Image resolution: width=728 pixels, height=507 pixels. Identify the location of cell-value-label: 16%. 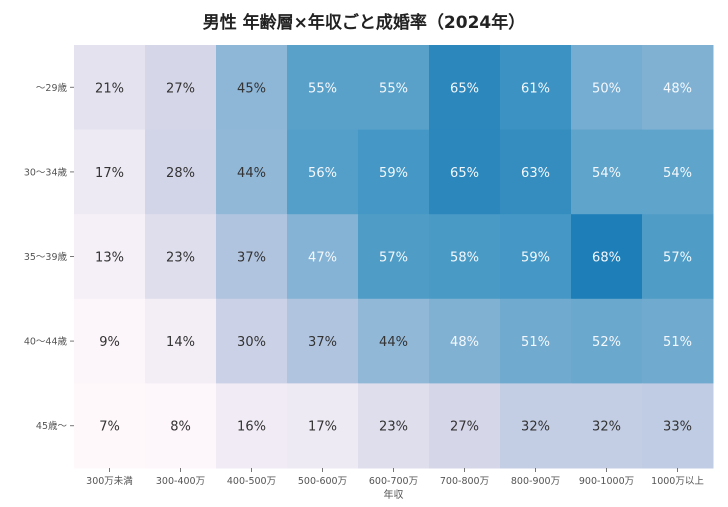
(251, 427).